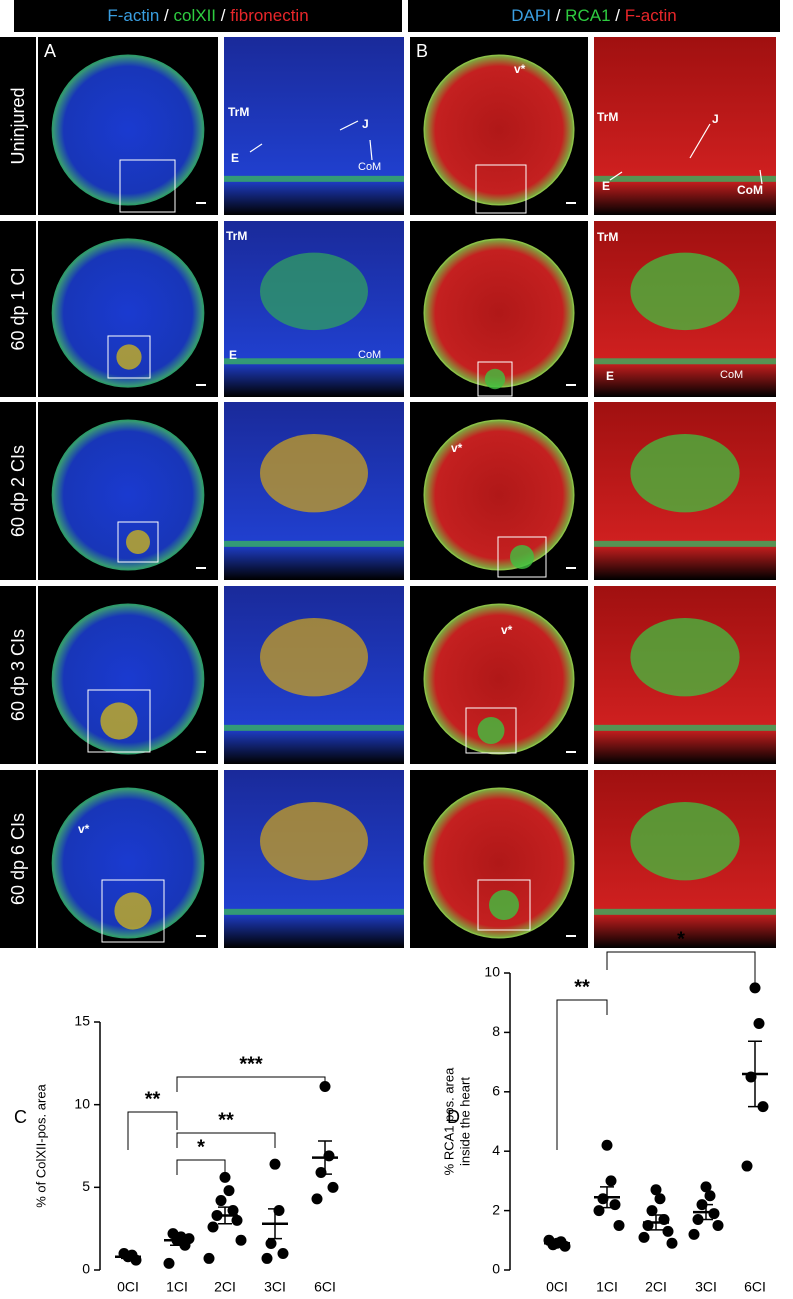 The height and width of the screenshot is (1299, 793). I want to click on y-tick-label: 6, so click(496, 1091).